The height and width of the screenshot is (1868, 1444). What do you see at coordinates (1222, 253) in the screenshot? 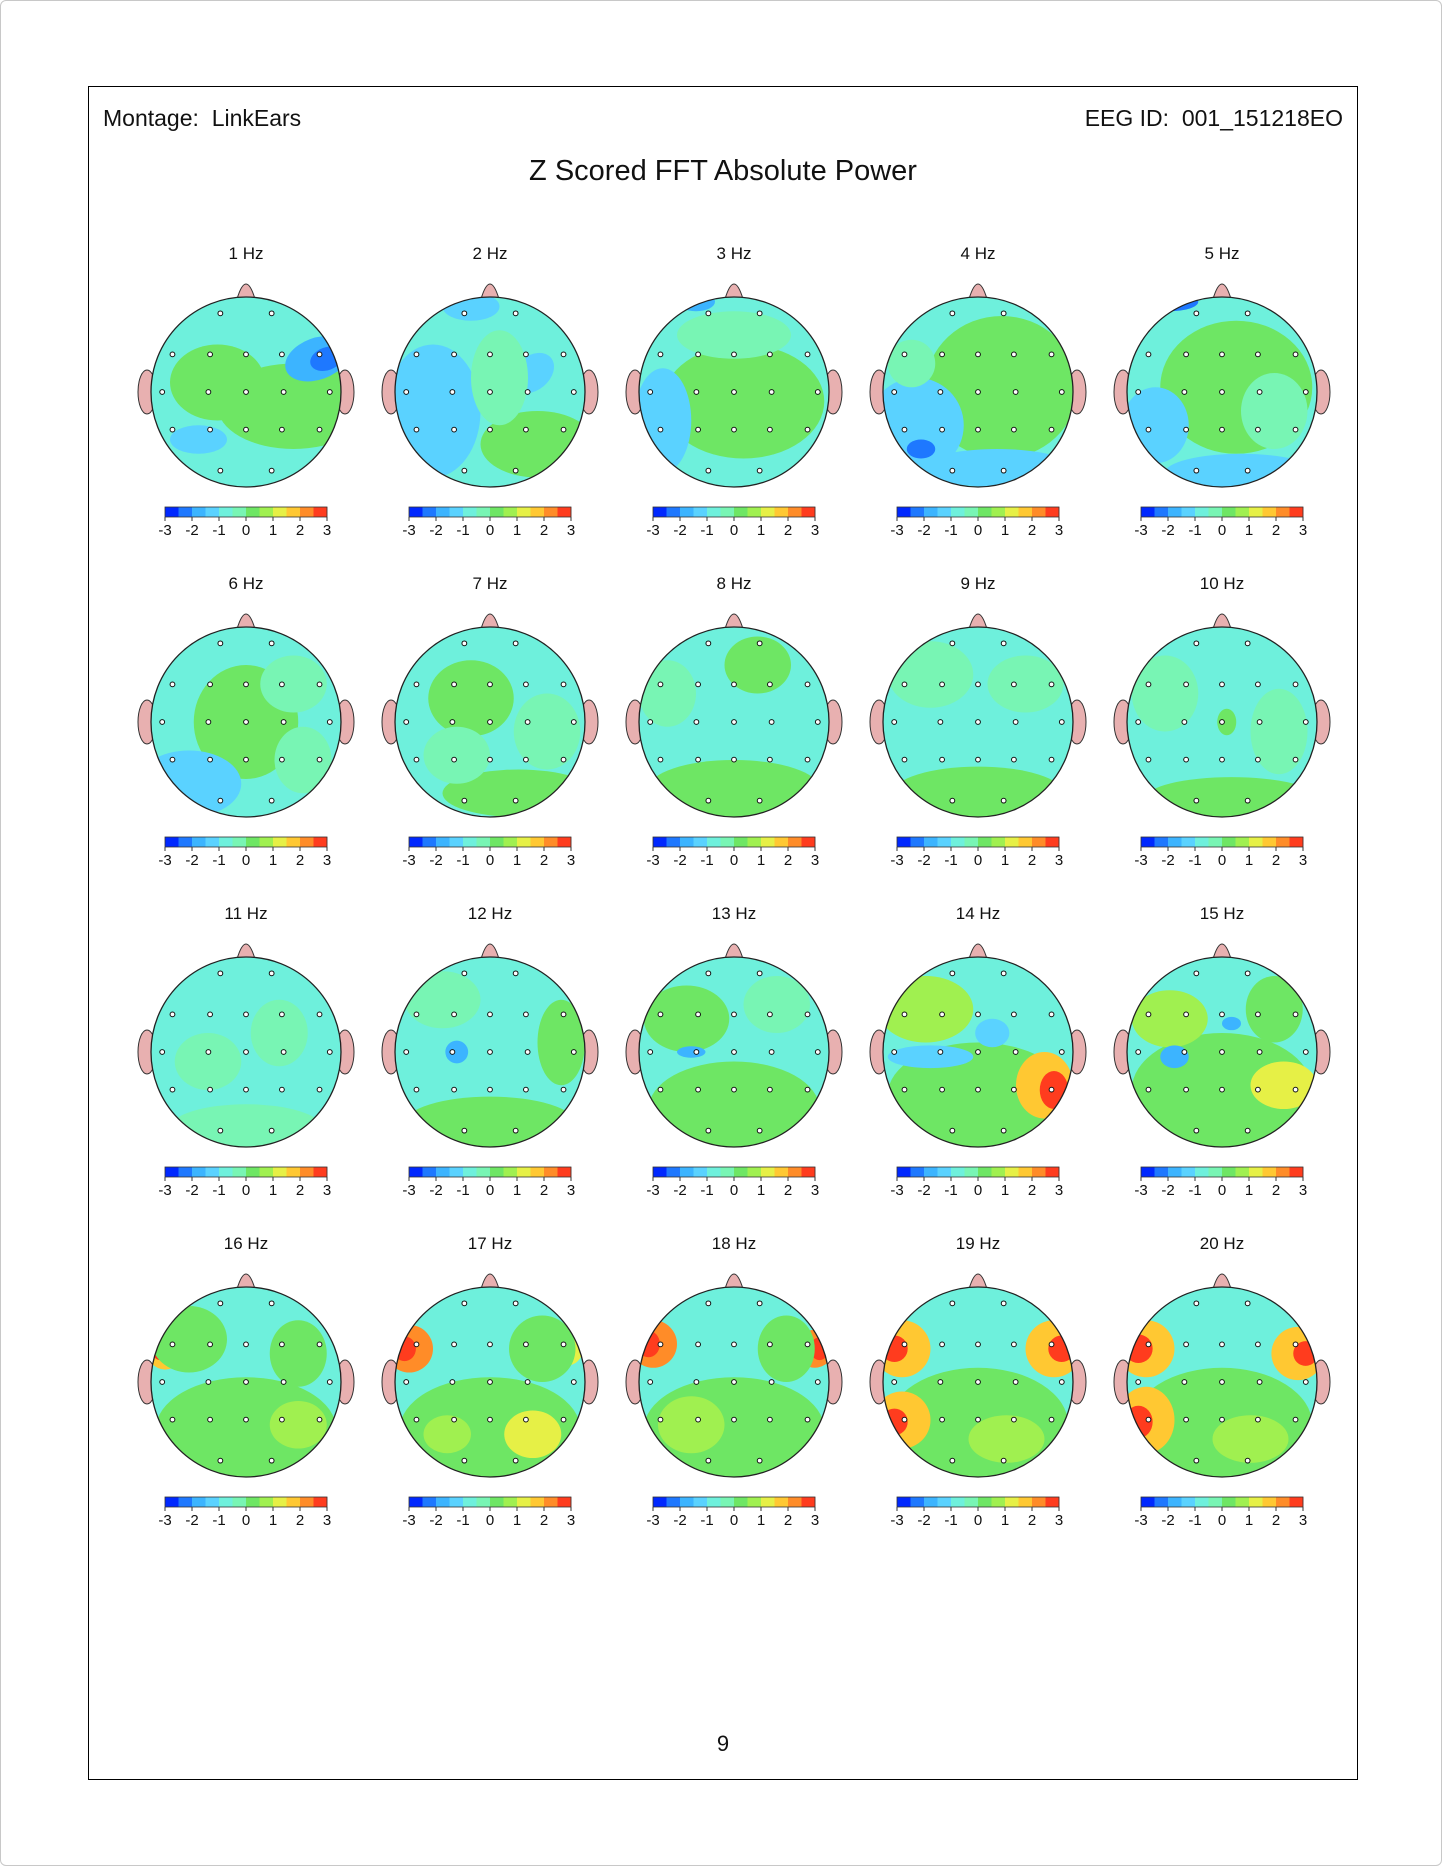
I see `map-frequency-label: 5 Hz` at bounding box center [1222, 253].